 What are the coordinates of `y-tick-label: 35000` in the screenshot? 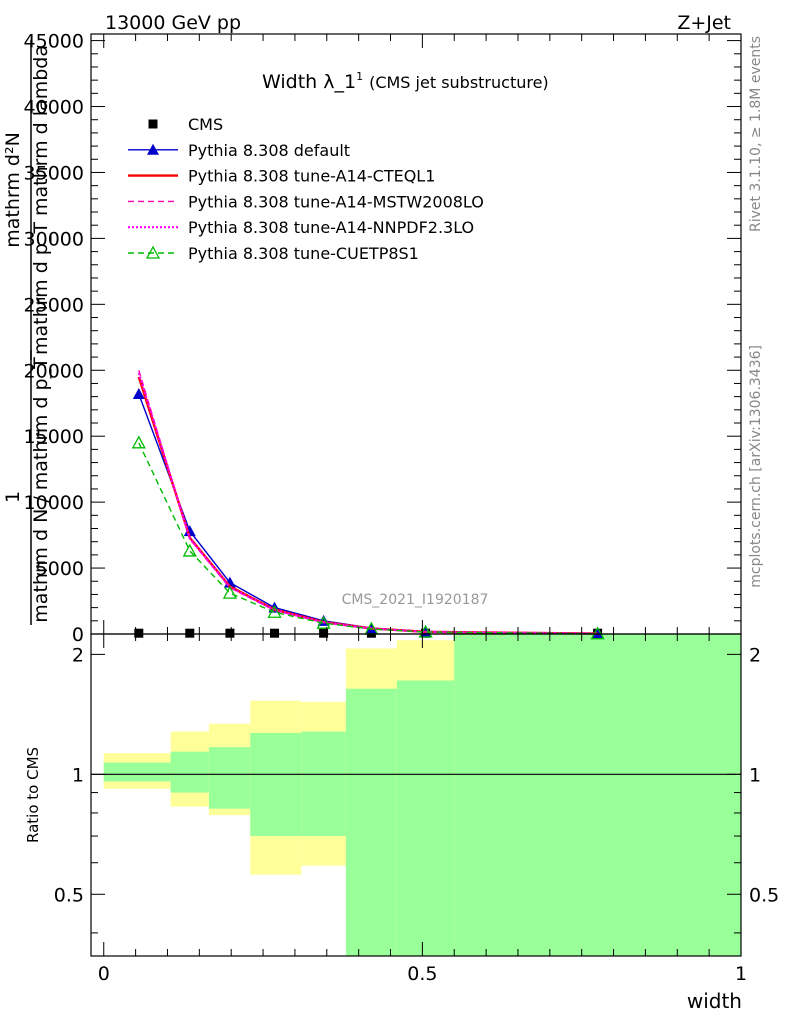 It's located at (54, 173).